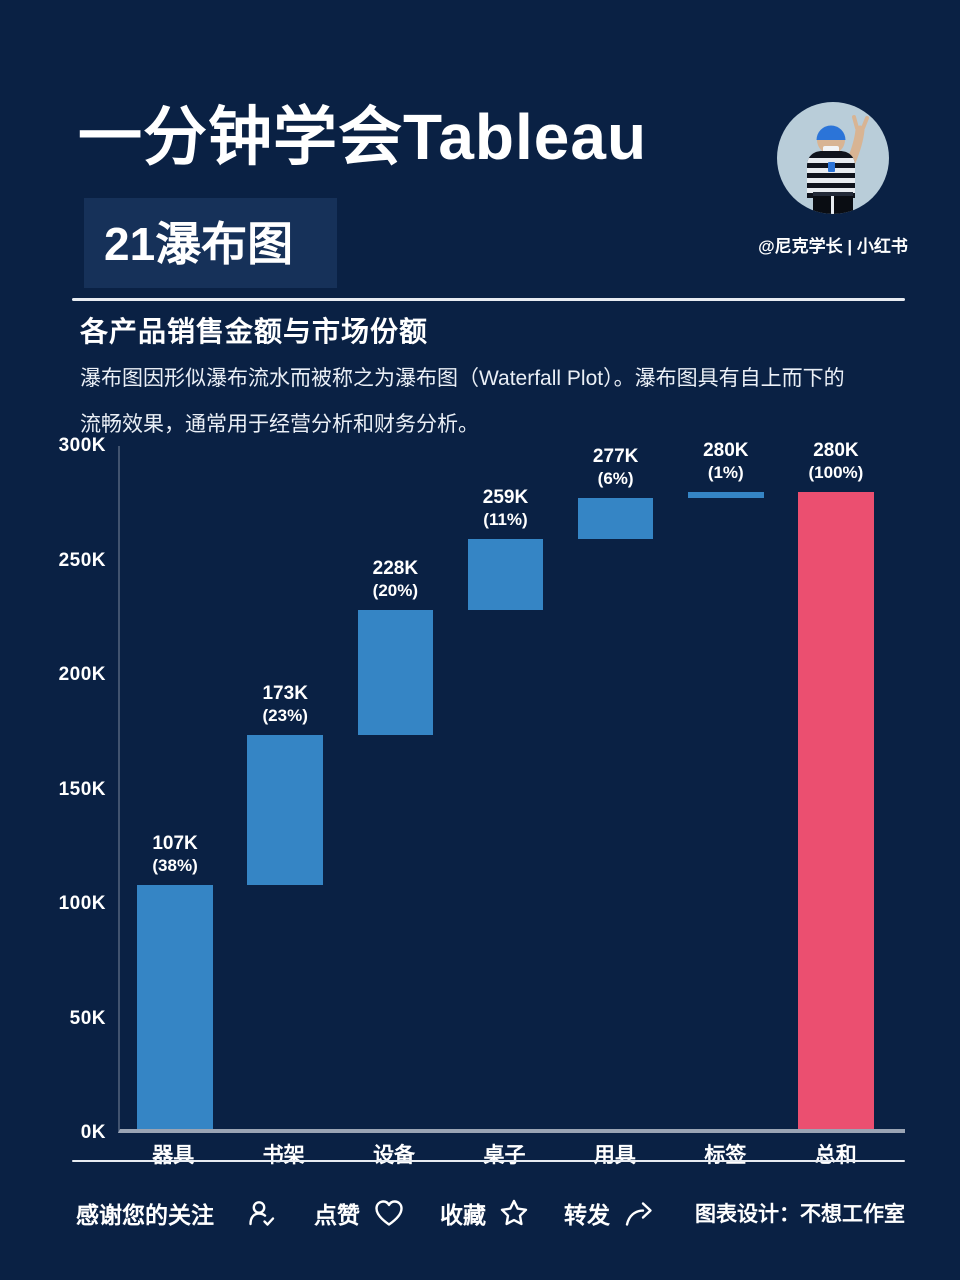 This screenshot has width=960, height=1280. I want to click on waterfall-bar-总和, so click(836, 810).